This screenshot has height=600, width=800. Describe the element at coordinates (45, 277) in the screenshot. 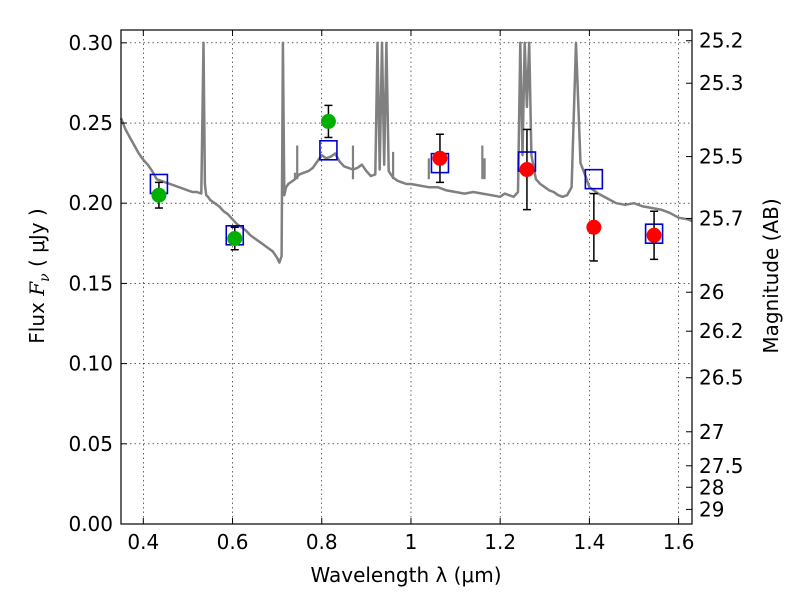

I see `y-axis-label-sub: ν` at that location.